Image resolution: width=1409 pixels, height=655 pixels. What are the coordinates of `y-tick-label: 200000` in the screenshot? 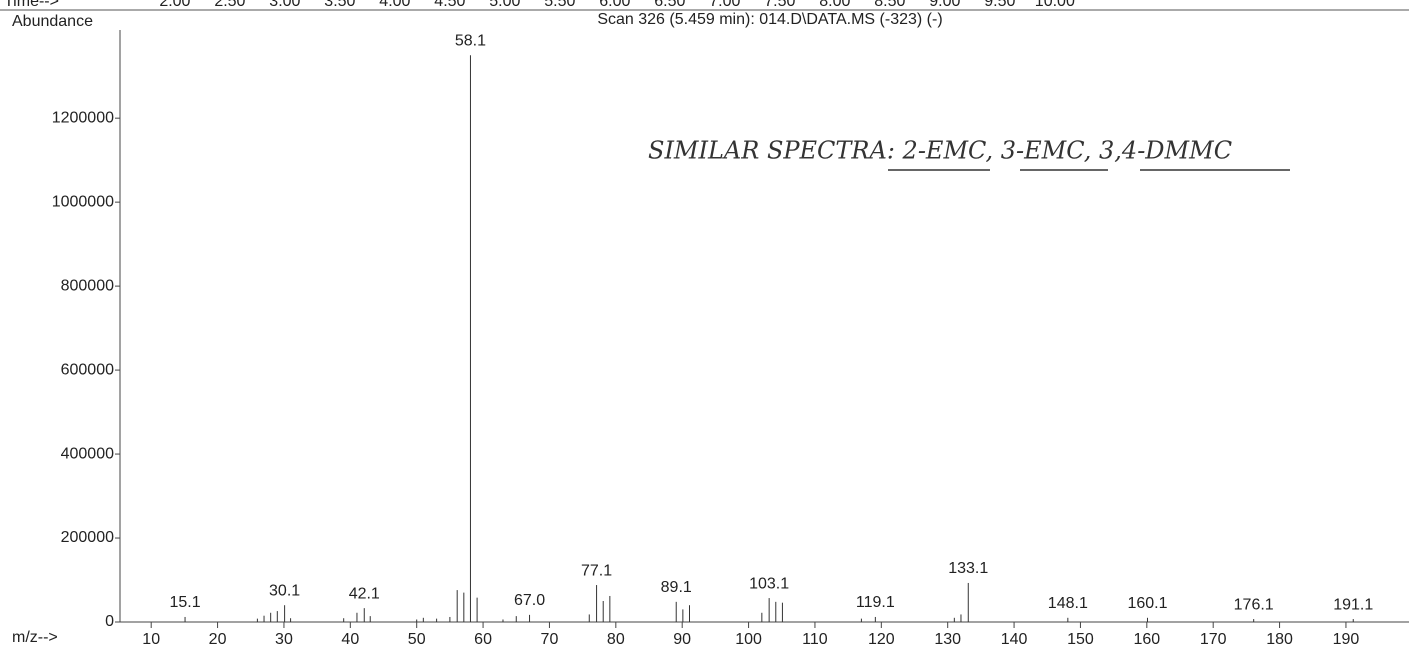 It's located at (87, 537).